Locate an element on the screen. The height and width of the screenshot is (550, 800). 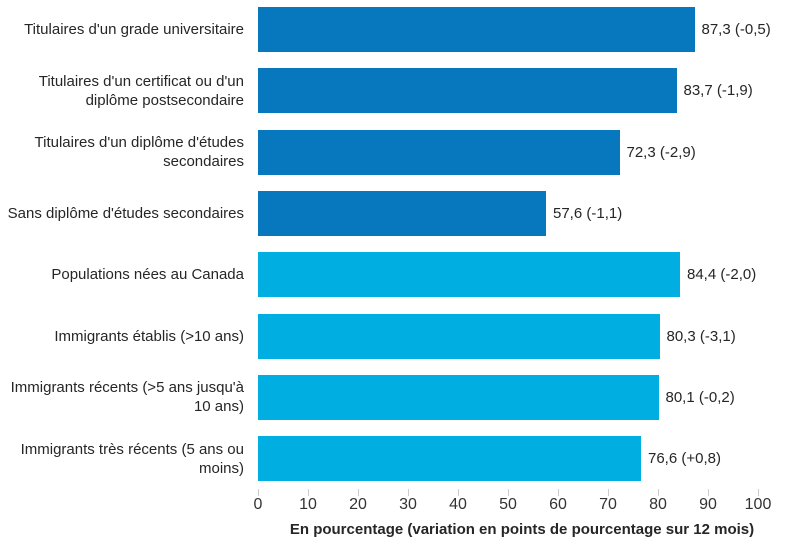
x-axis-tick-label: 80 is located at coordinates (658, 504).